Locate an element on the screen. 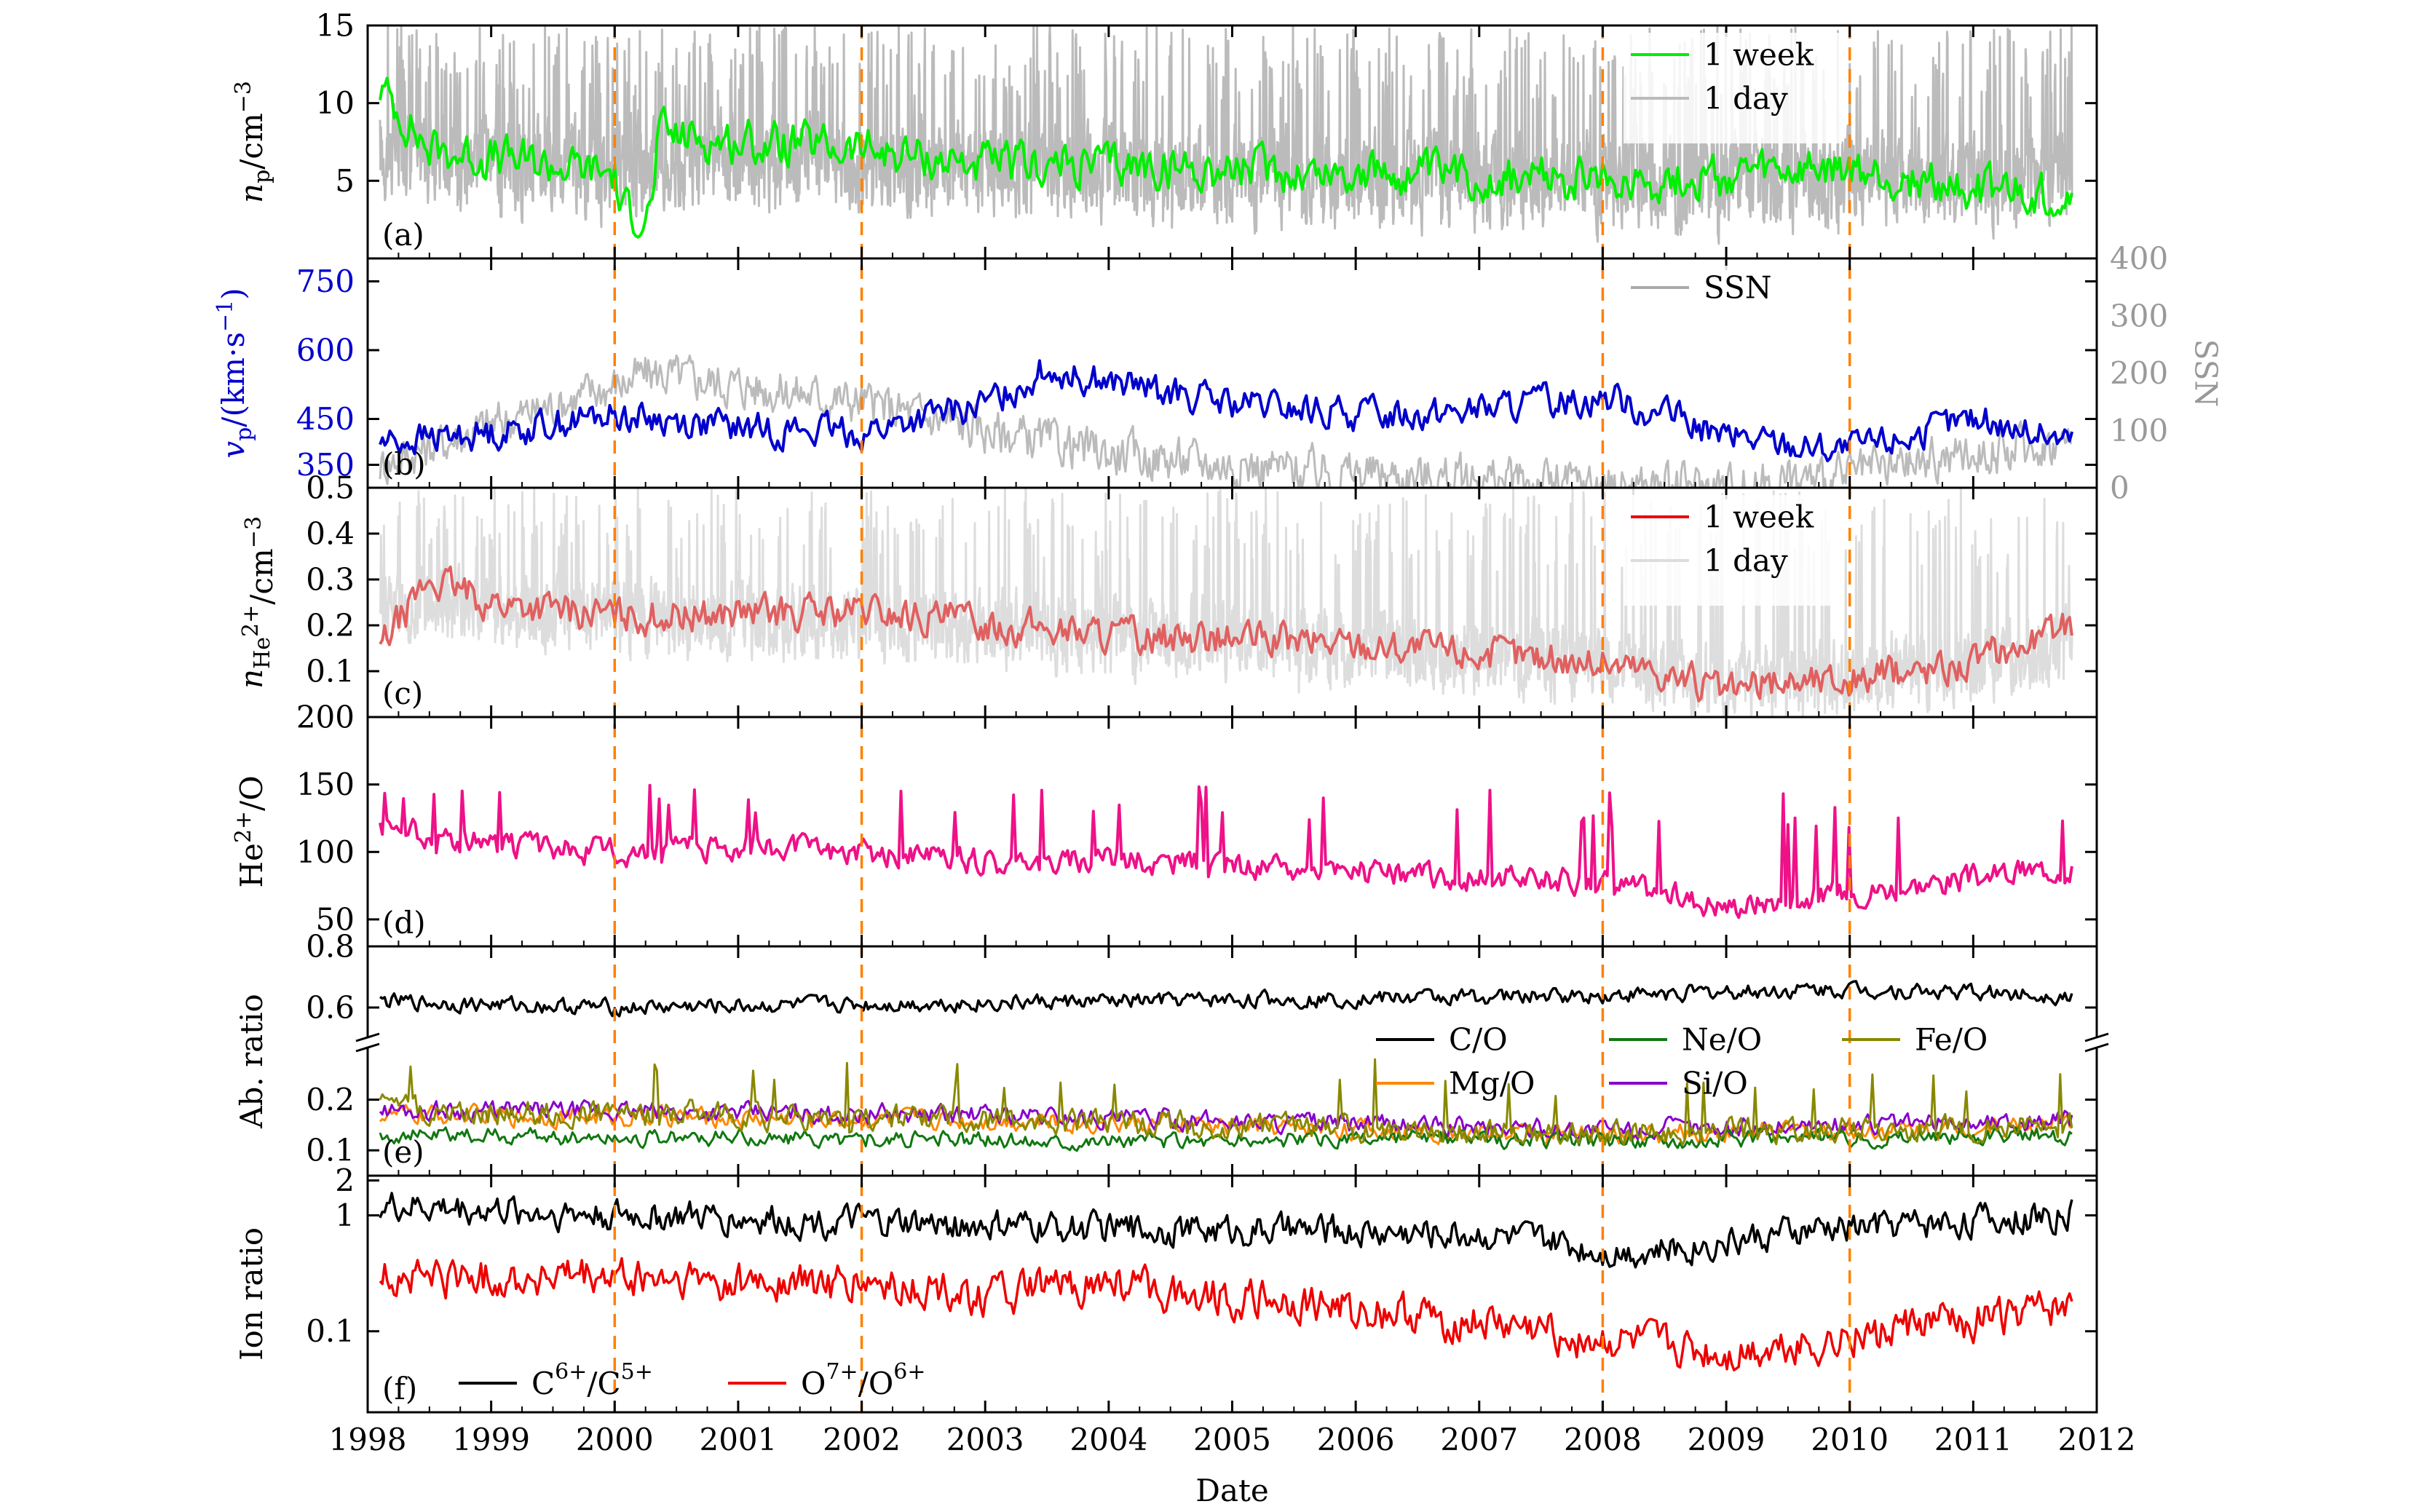  ytick-label: 450 is located at coordinates (325, 419).